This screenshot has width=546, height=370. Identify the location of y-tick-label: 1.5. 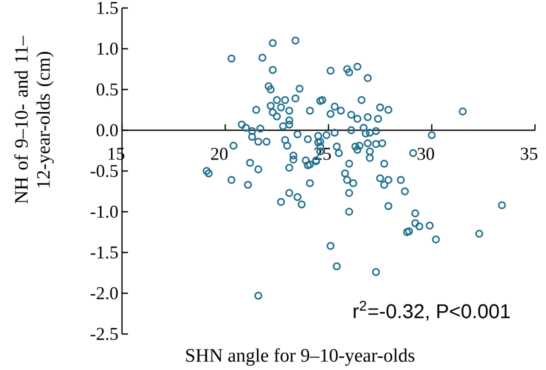
(108, 8).